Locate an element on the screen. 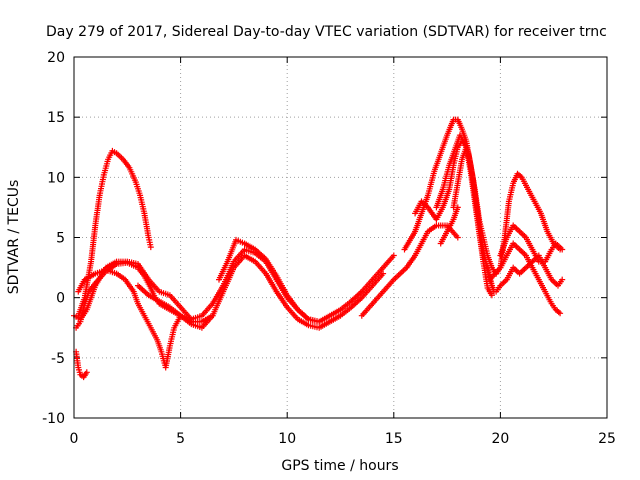 This screenshot has width=640, height=480. y-tick-label: 5 is located at coordinates (60, 239).